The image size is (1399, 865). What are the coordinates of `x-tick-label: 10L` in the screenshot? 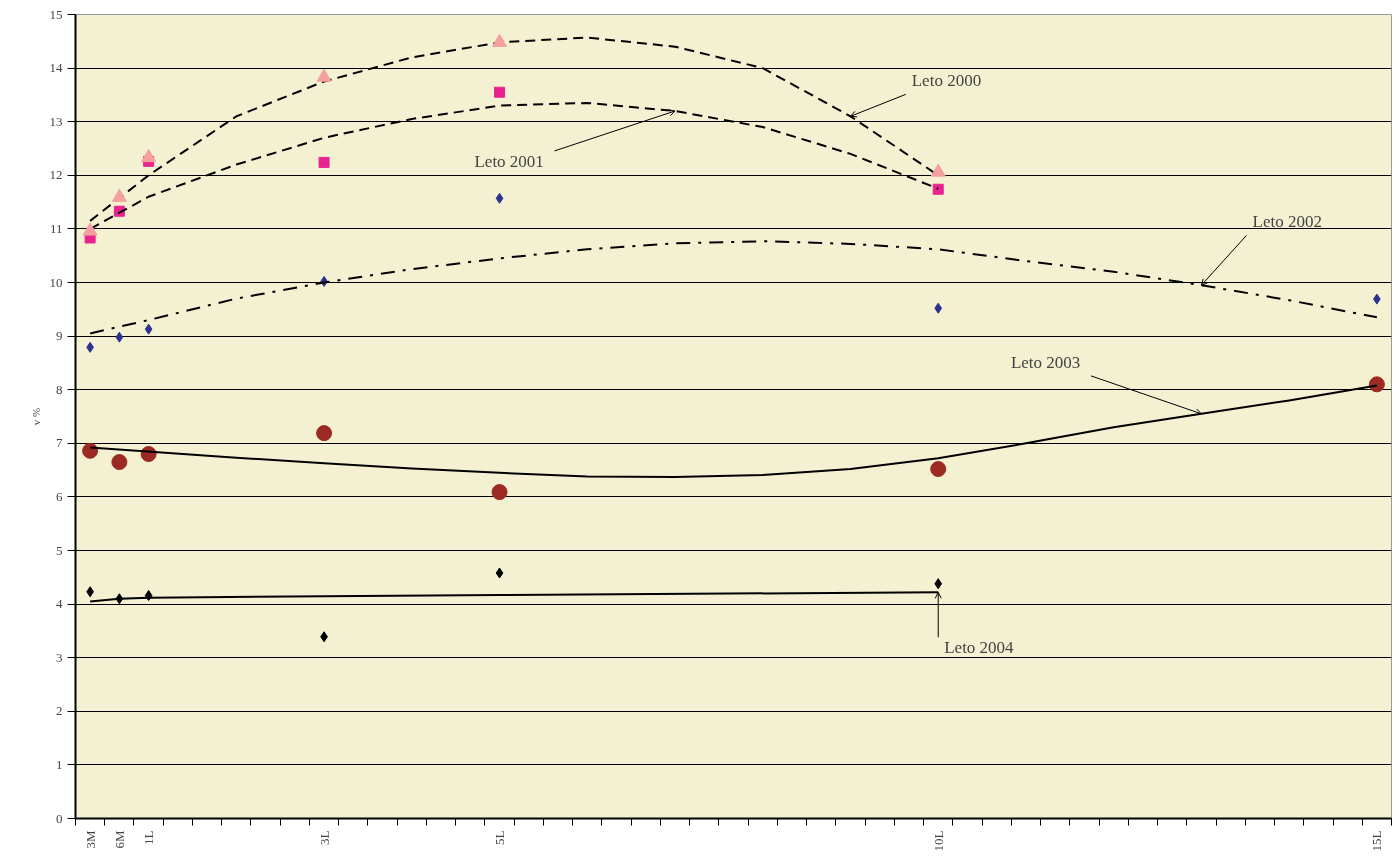 It's located at (938, 841).